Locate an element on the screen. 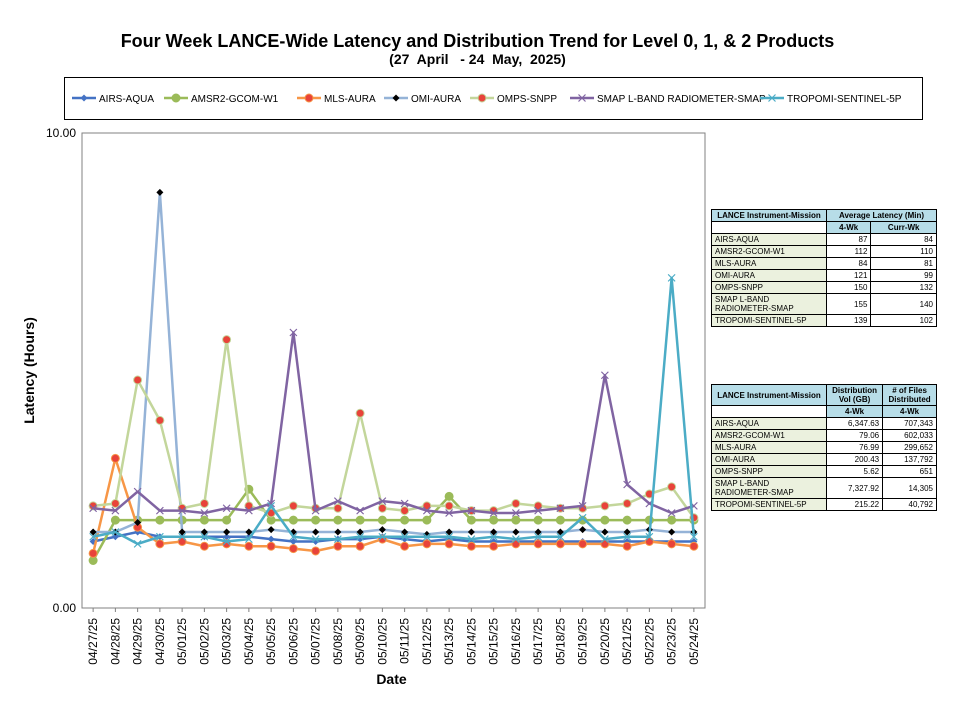  t2-sub-files-4wk: 4-Wk is located at coordinates (909, 411).